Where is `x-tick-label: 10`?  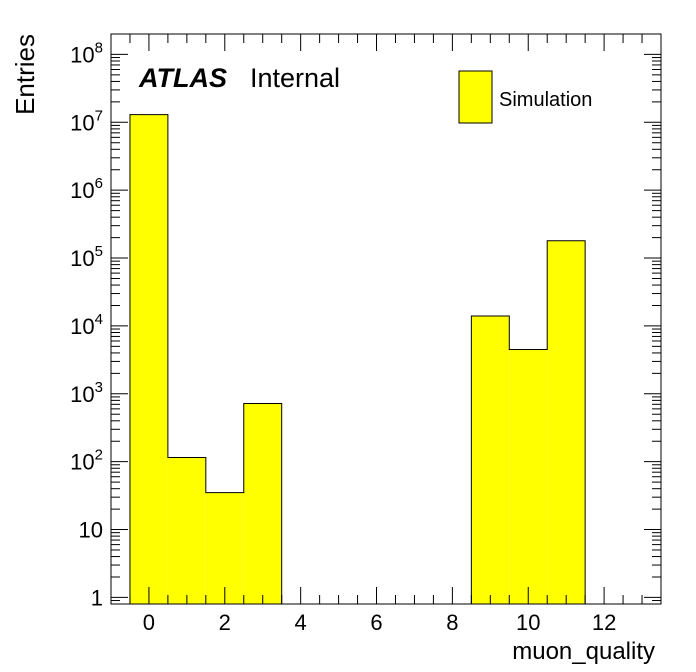
x-tick-label: 10 is located at coordinates (528, 622).